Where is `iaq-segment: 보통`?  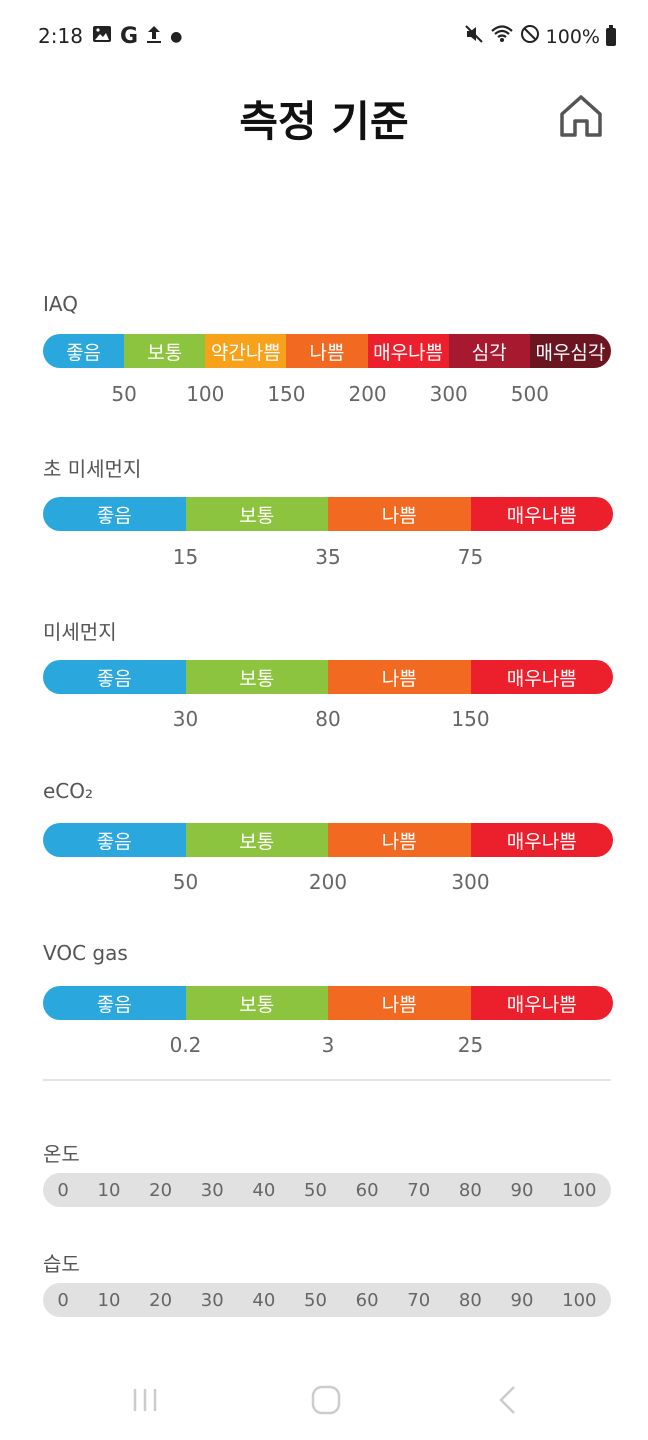 iaq-segment: 보통 is located at coordinates (165, 351).